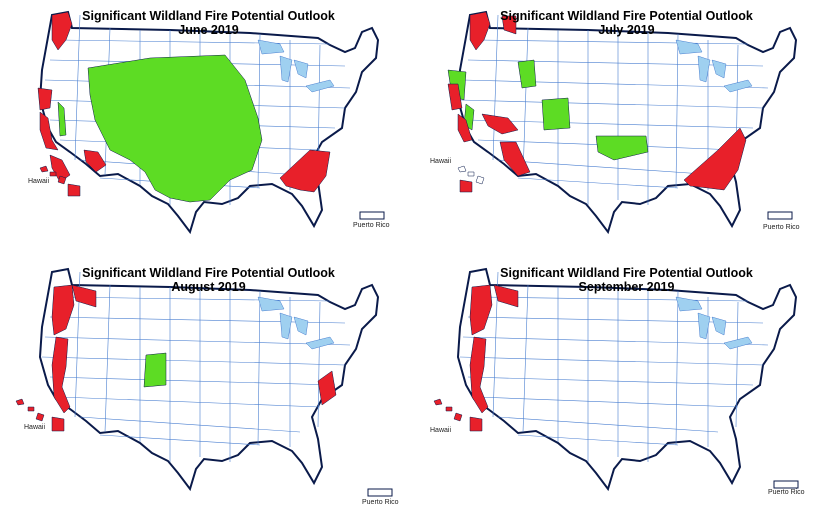 The width and height of the screenshot is (835, 514). What do you see at coordinates (626, 287) in the screenshot?
I see `map-period: September 2019` at bounding box center [626, 287].